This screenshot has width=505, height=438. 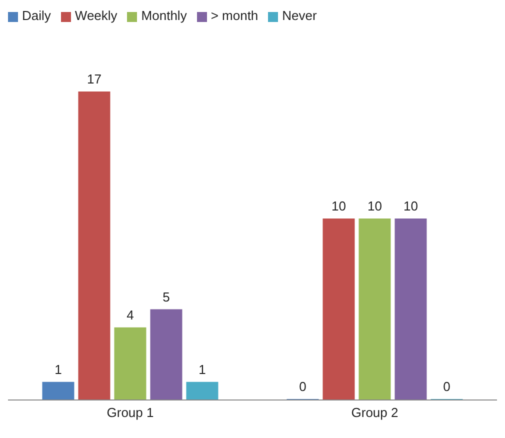 What do you see at coordinates (96, 15) in the screenshot?
I see `legend-label: Weekly` at bounding box center [96, 15].